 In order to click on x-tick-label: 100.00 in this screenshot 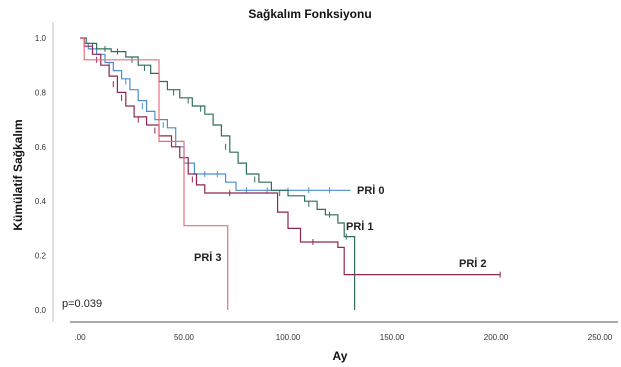, I will do `click(288, 337)`.